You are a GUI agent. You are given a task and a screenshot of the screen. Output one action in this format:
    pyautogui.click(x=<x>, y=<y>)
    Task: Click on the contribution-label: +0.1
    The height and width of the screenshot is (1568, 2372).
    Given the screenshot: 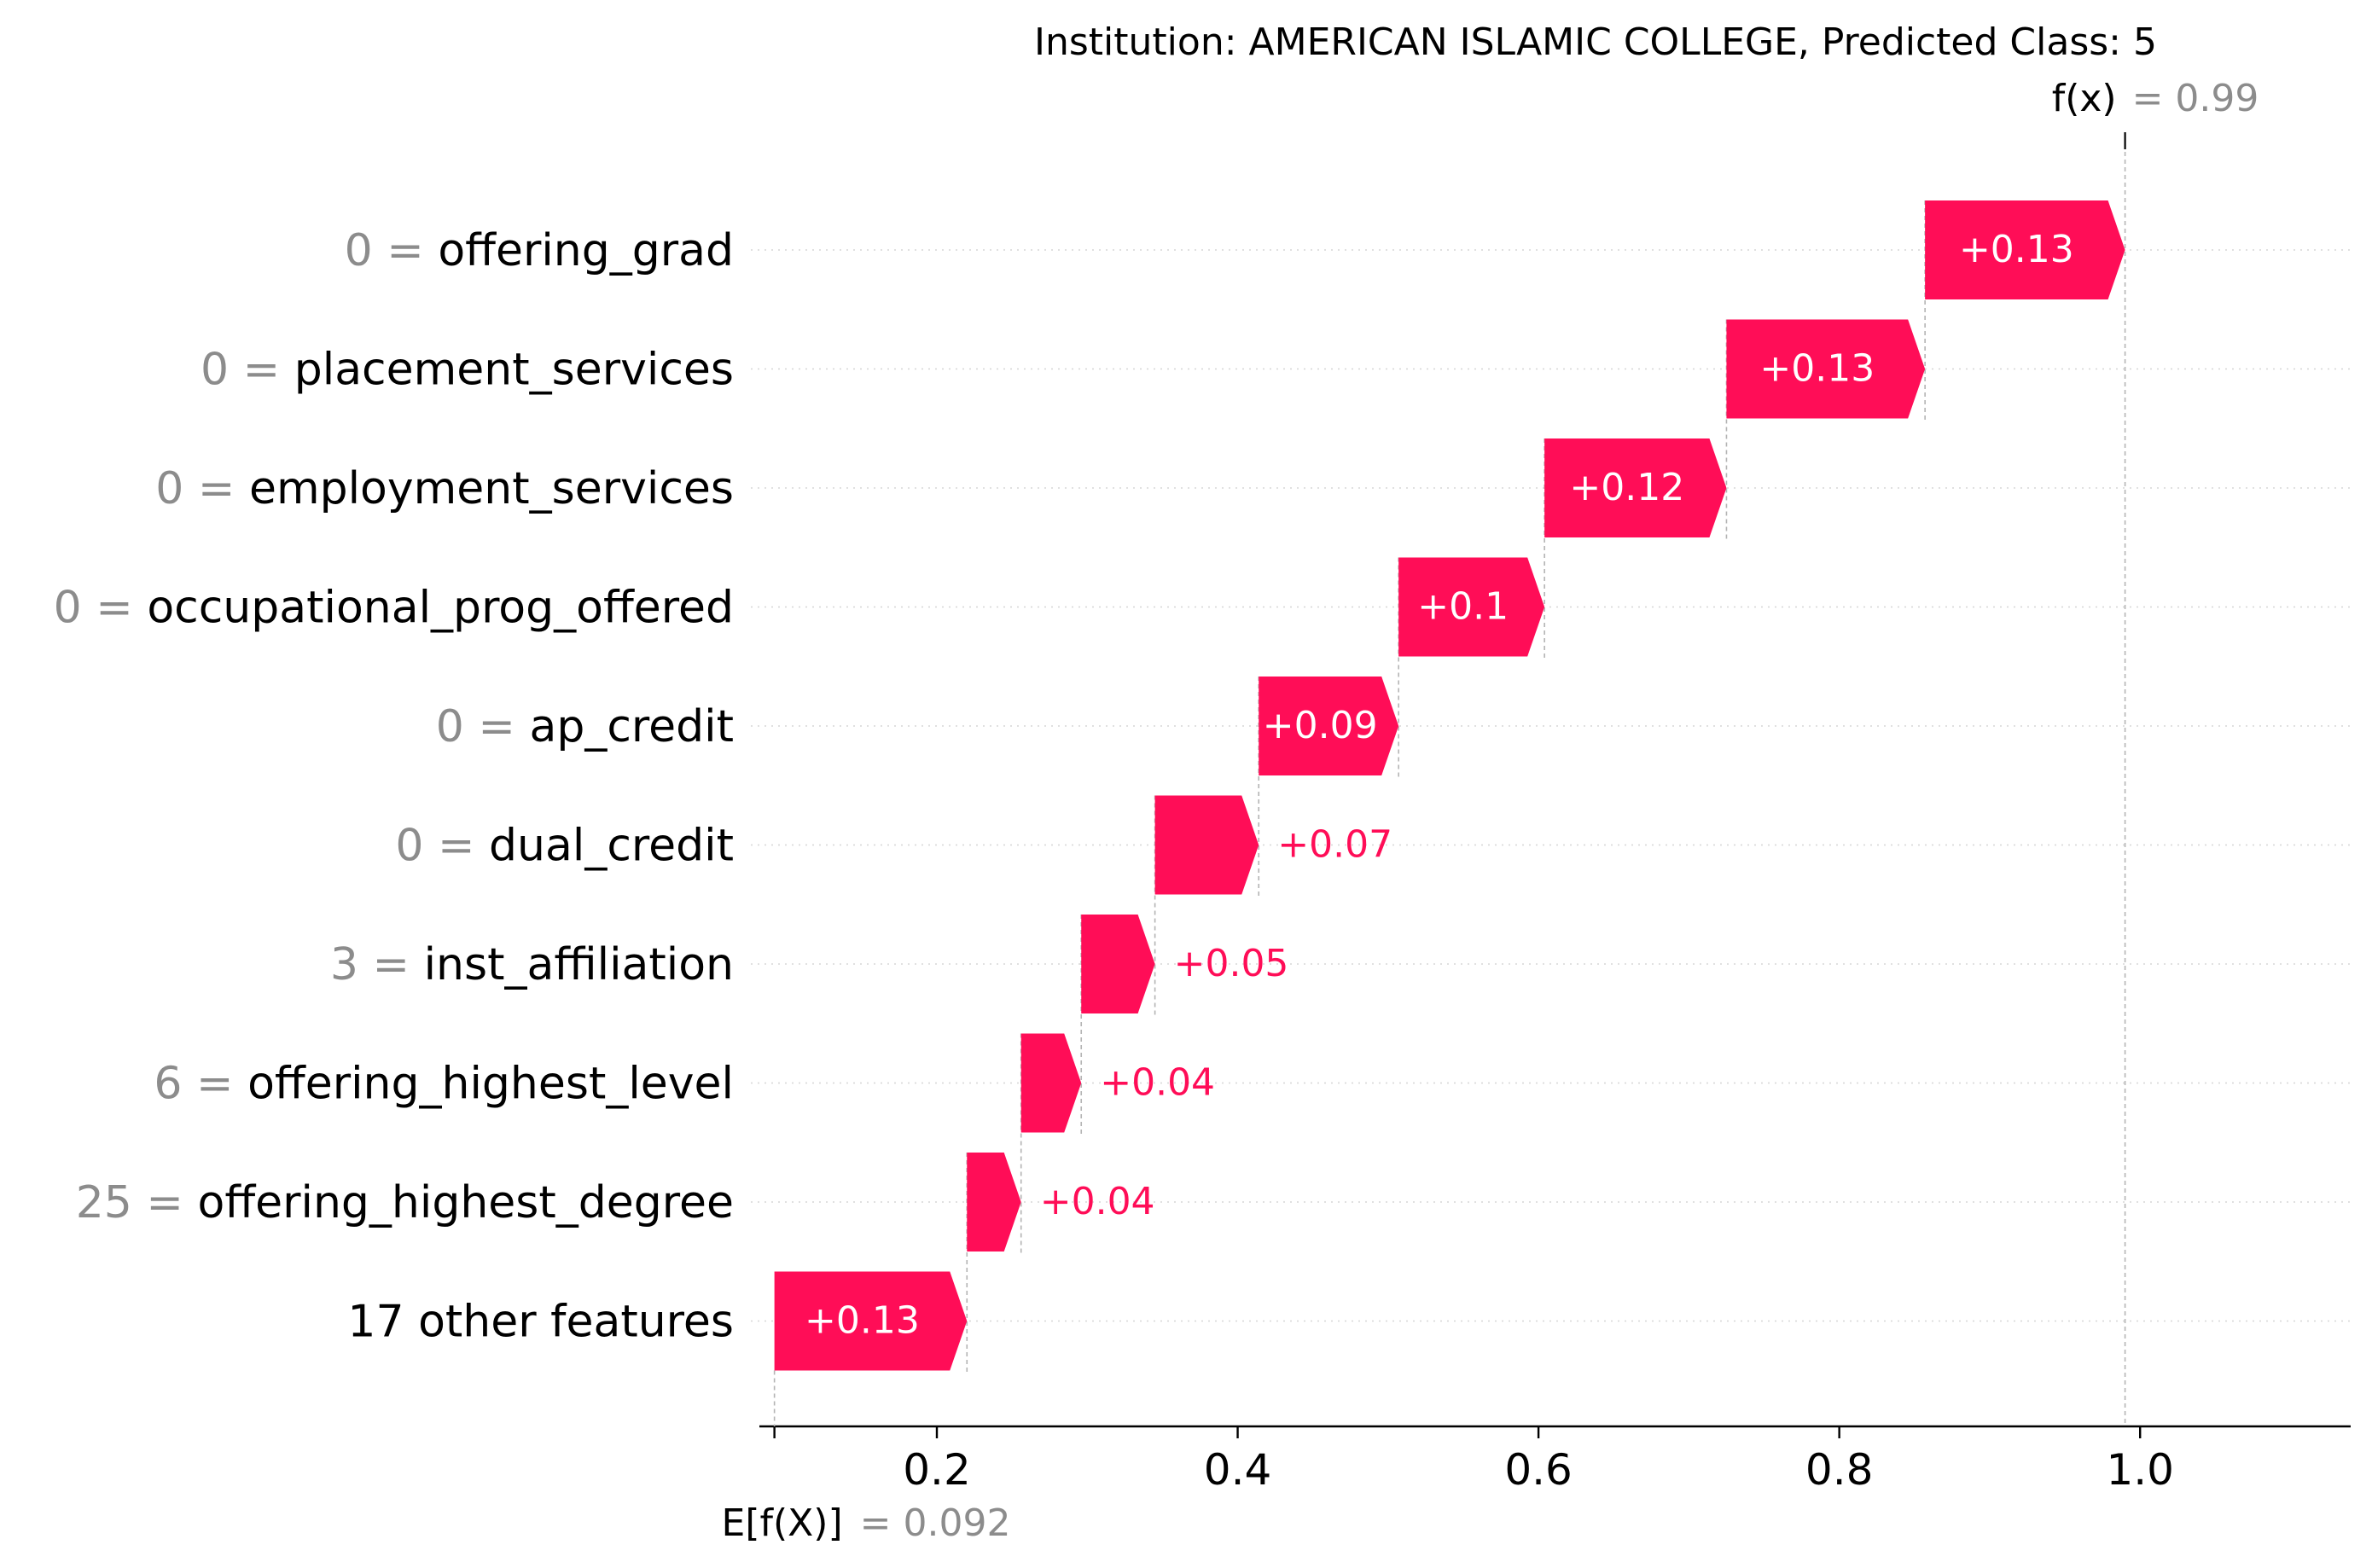 What is the action you would take?
    pyautogui.click(x=1463, y=607)
    